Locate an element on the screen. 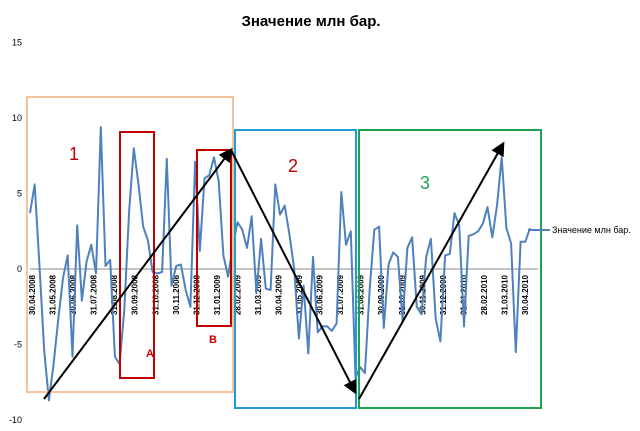 This screenshot has height=431, width=640. x-tick-label: 31.07.2009 is located at coordinates (340, 294).